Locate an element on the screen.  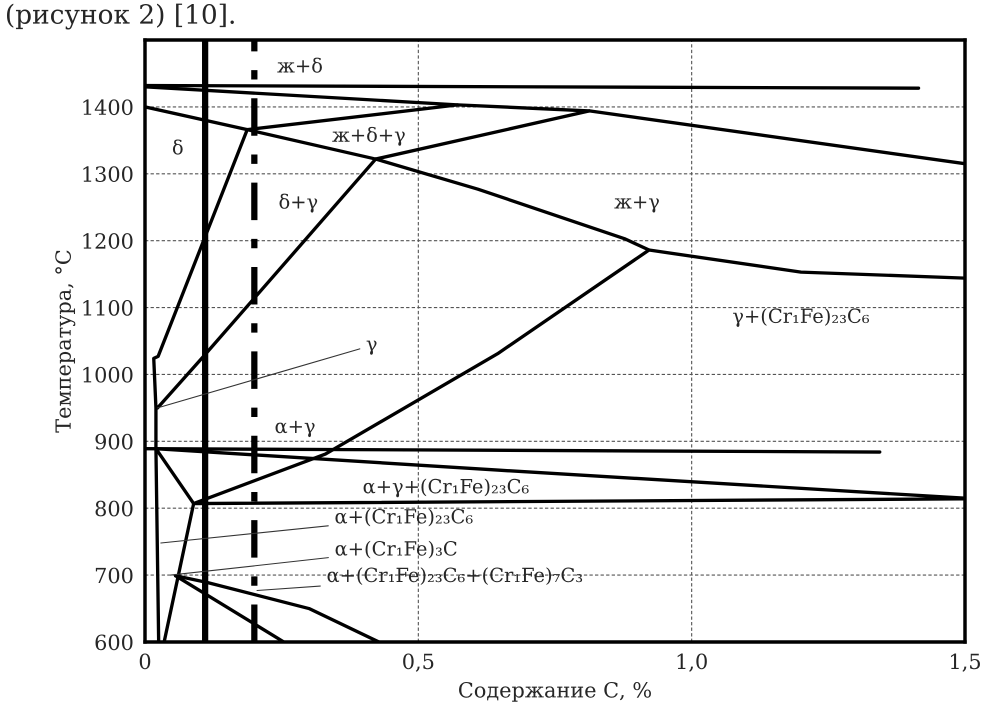
annotation: δ+γ is located at coordinates (299, 203).